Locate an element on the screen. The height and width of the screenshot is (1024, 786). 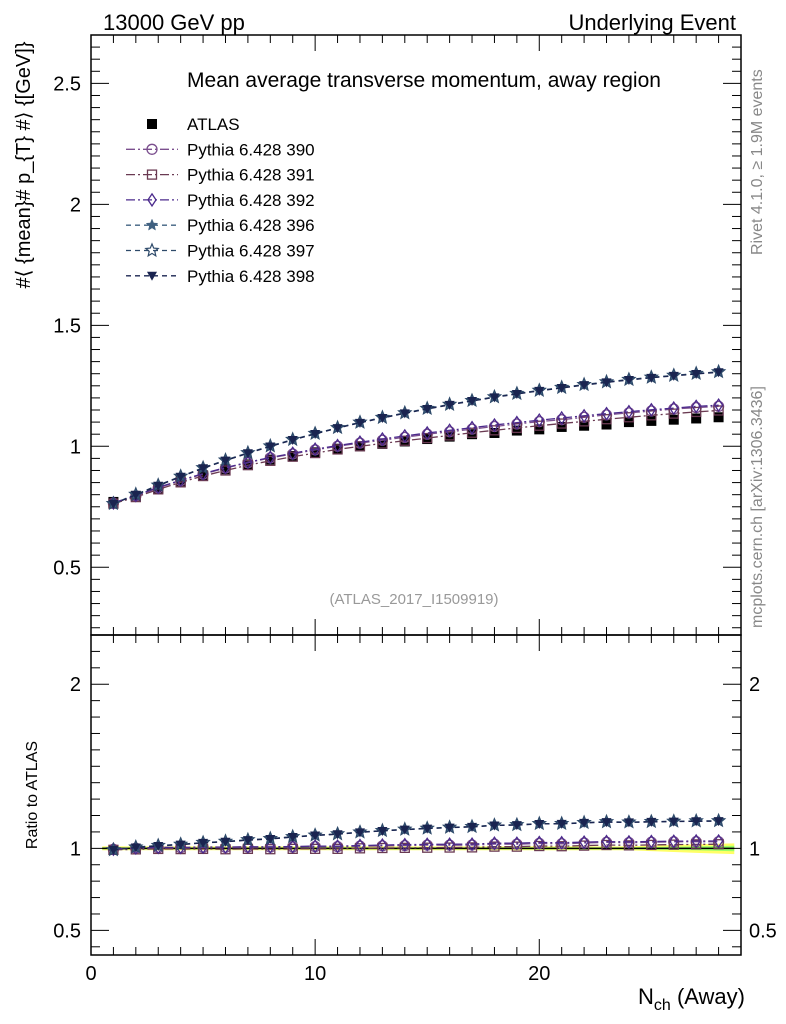
ratio-tick-label-right: 2 is located at coordinates (754, 685).